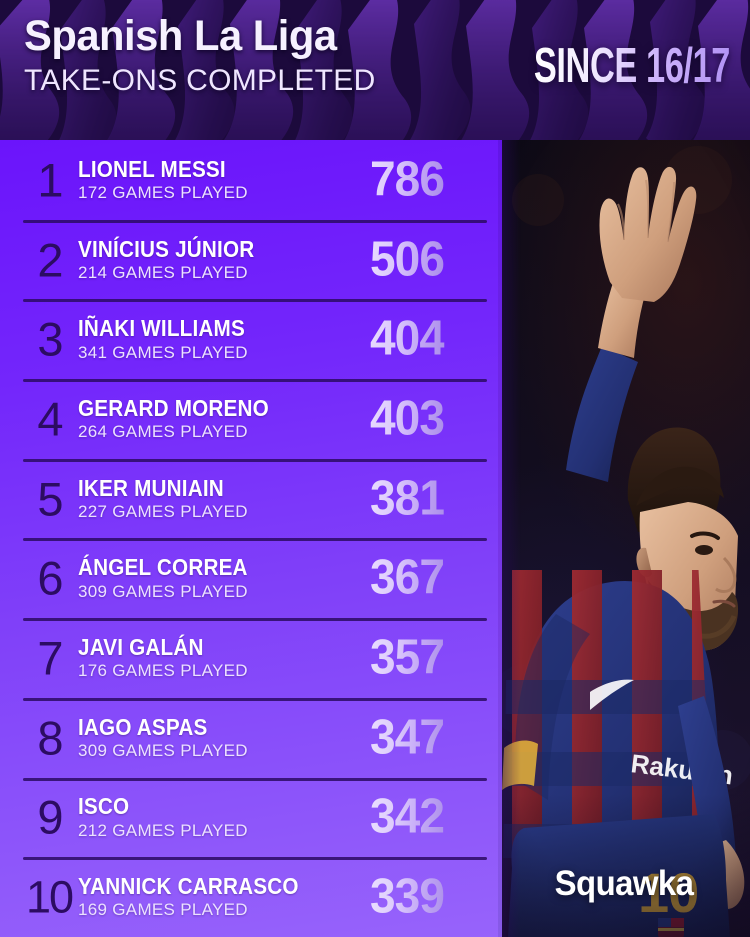  Describe the element at coordinates (50, 260) in the screenshot. I see `rank-number: 2` at that location.